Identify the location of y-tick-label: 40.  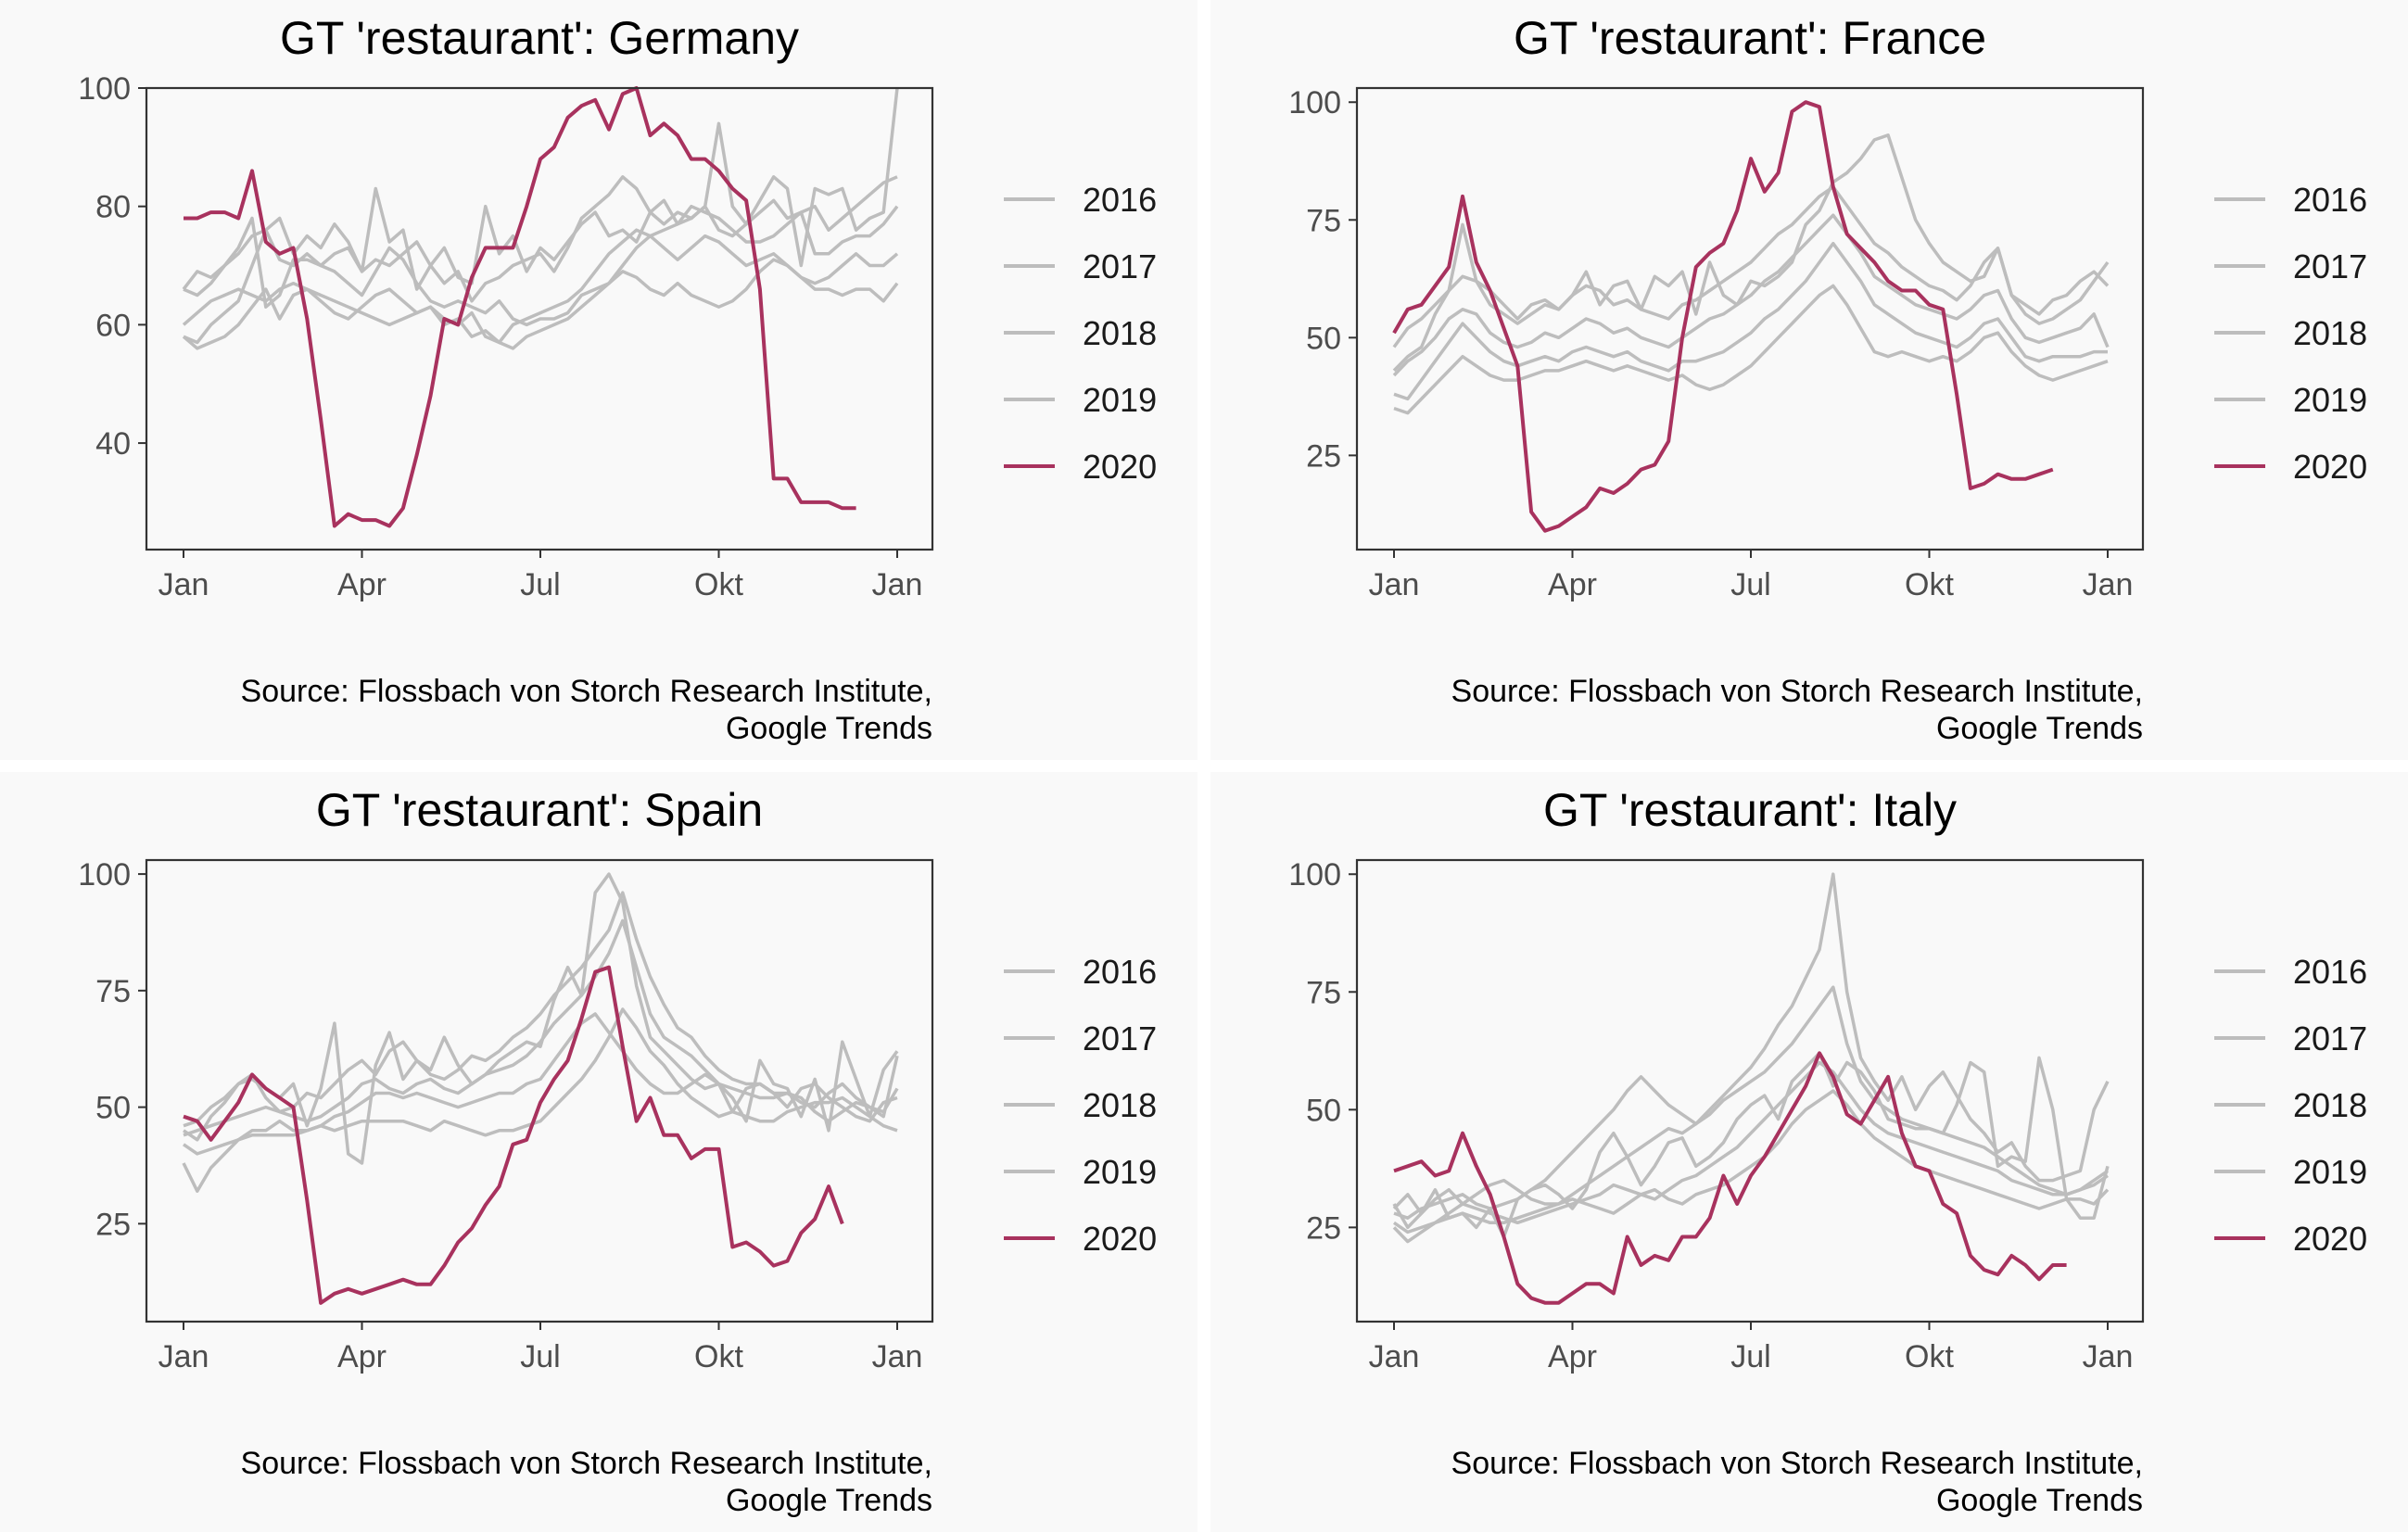
(113, 444).